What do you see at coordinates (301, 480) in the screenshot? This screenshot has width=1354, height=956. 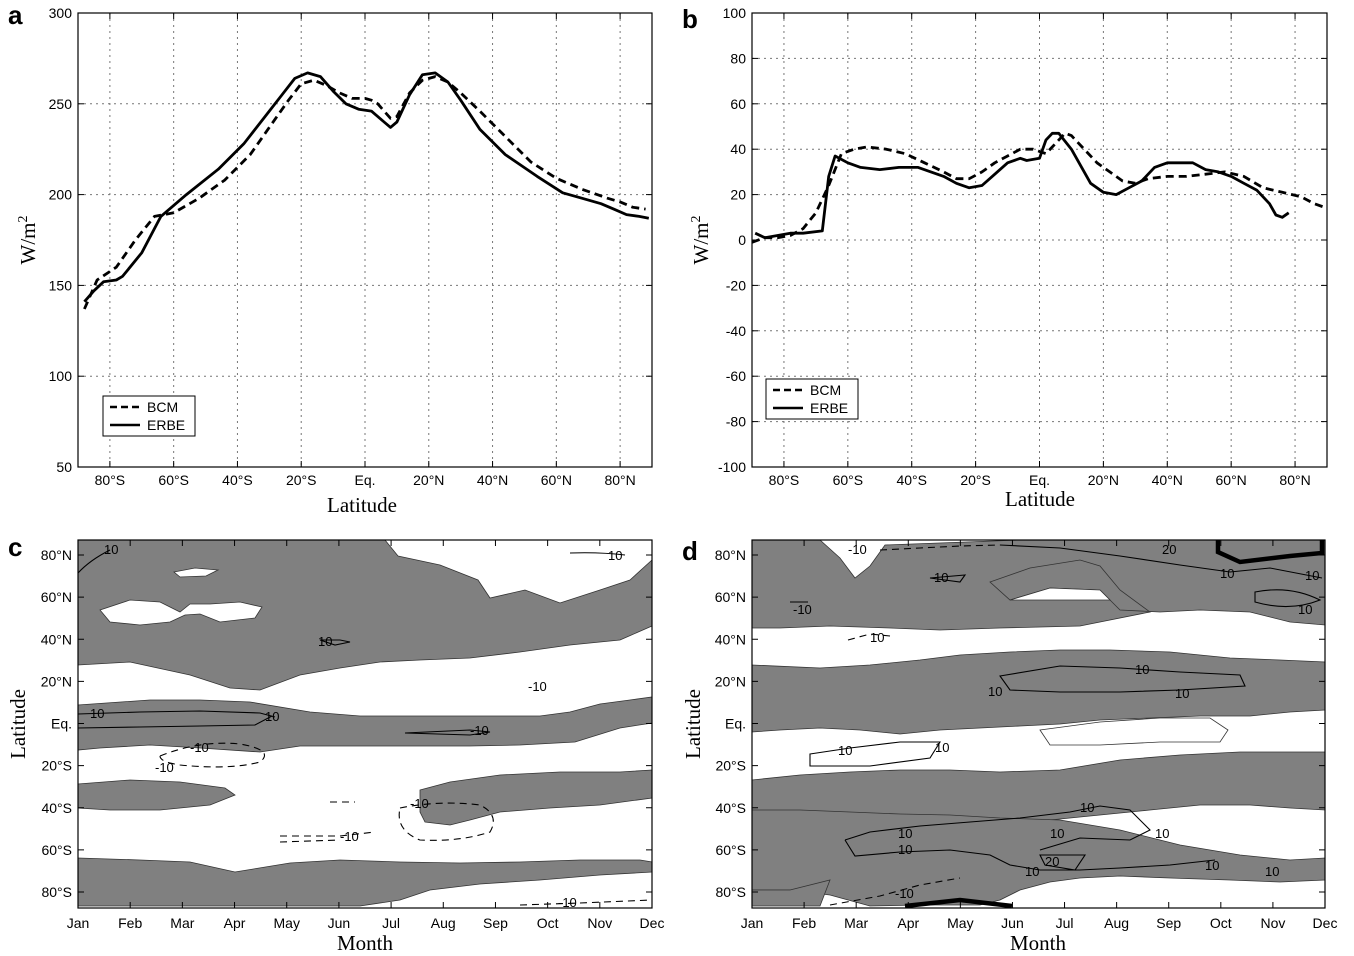 I see `x-tick-label: 20°S` at bounding box center [301, 480].